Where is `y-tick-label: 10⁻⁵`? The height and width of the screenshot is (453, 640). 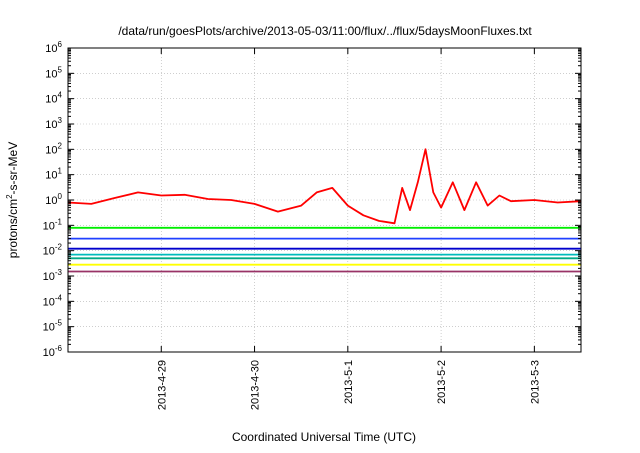
y-tick-label: 10⁻⁵ is located at coordinates (53, 326).